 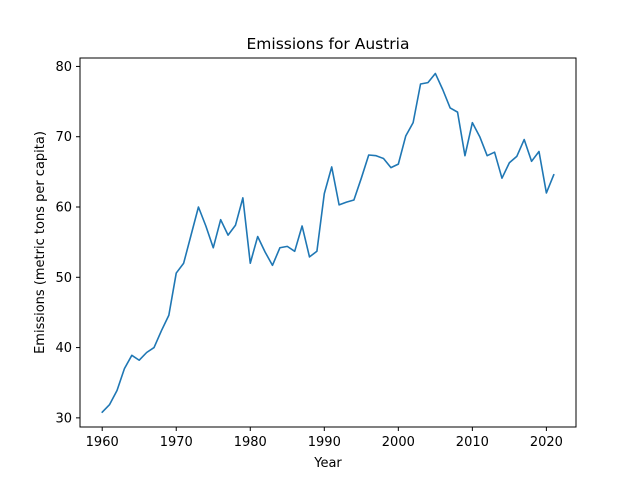 What do you see at coordinates (102, 442) in the screenshot?
I see `x-tick-label: 1960` at bounding box center [102, 442].